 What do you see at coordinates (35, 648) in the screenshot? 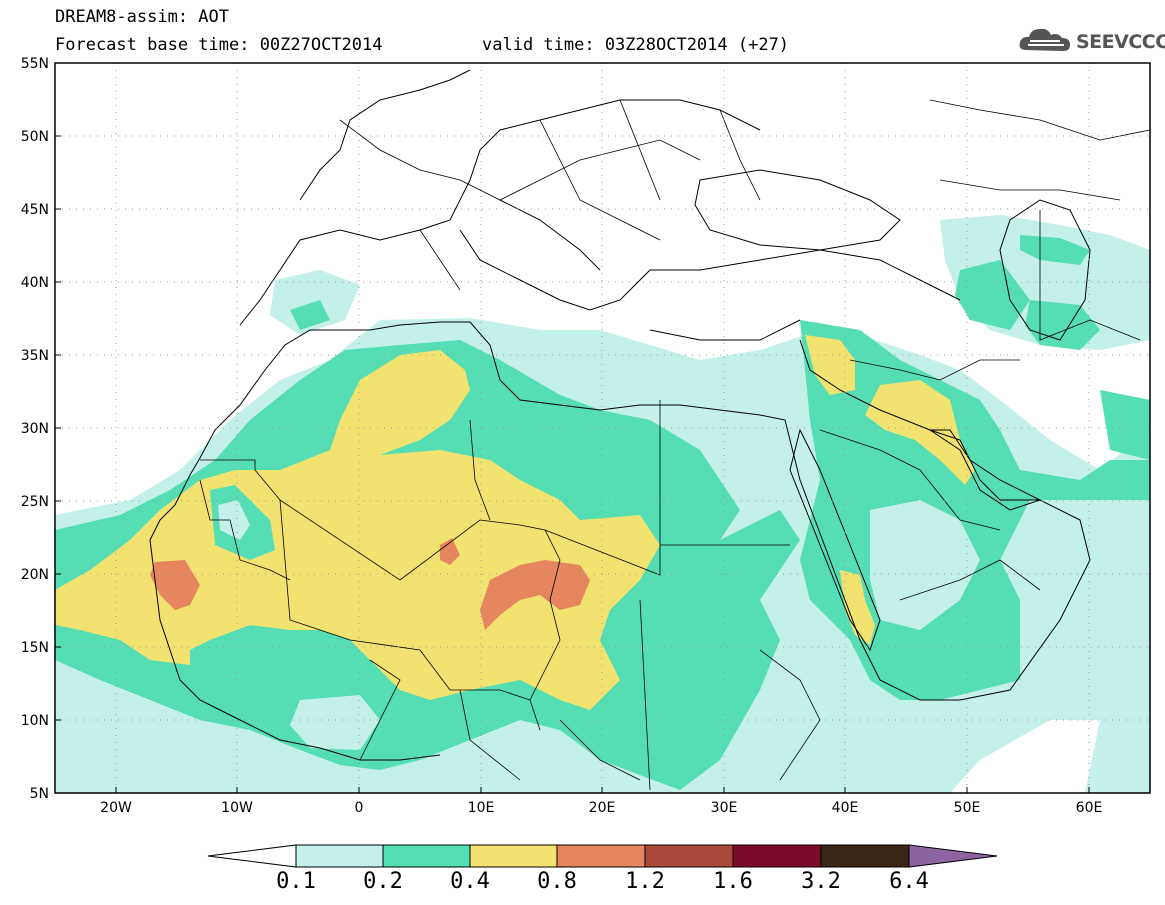
I see `lat-label: 15N` at bounding box center [35, 648].